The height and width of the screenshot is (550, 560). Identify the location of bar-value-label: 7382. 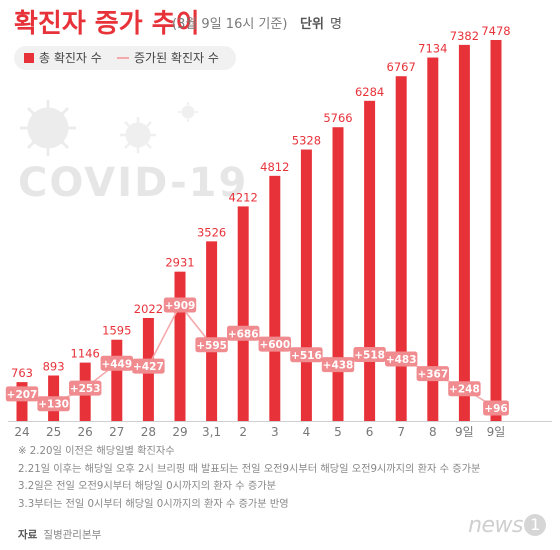
(464, 36).